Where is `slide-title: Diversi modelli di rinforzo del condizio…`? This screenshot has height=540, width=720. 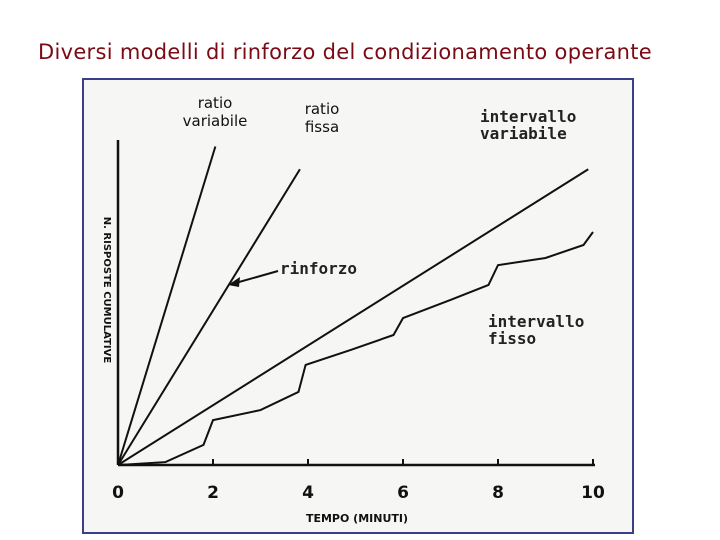 slide-title: Diversi modelli di rinforzo del condizio… is located at coordinates (345, 52).